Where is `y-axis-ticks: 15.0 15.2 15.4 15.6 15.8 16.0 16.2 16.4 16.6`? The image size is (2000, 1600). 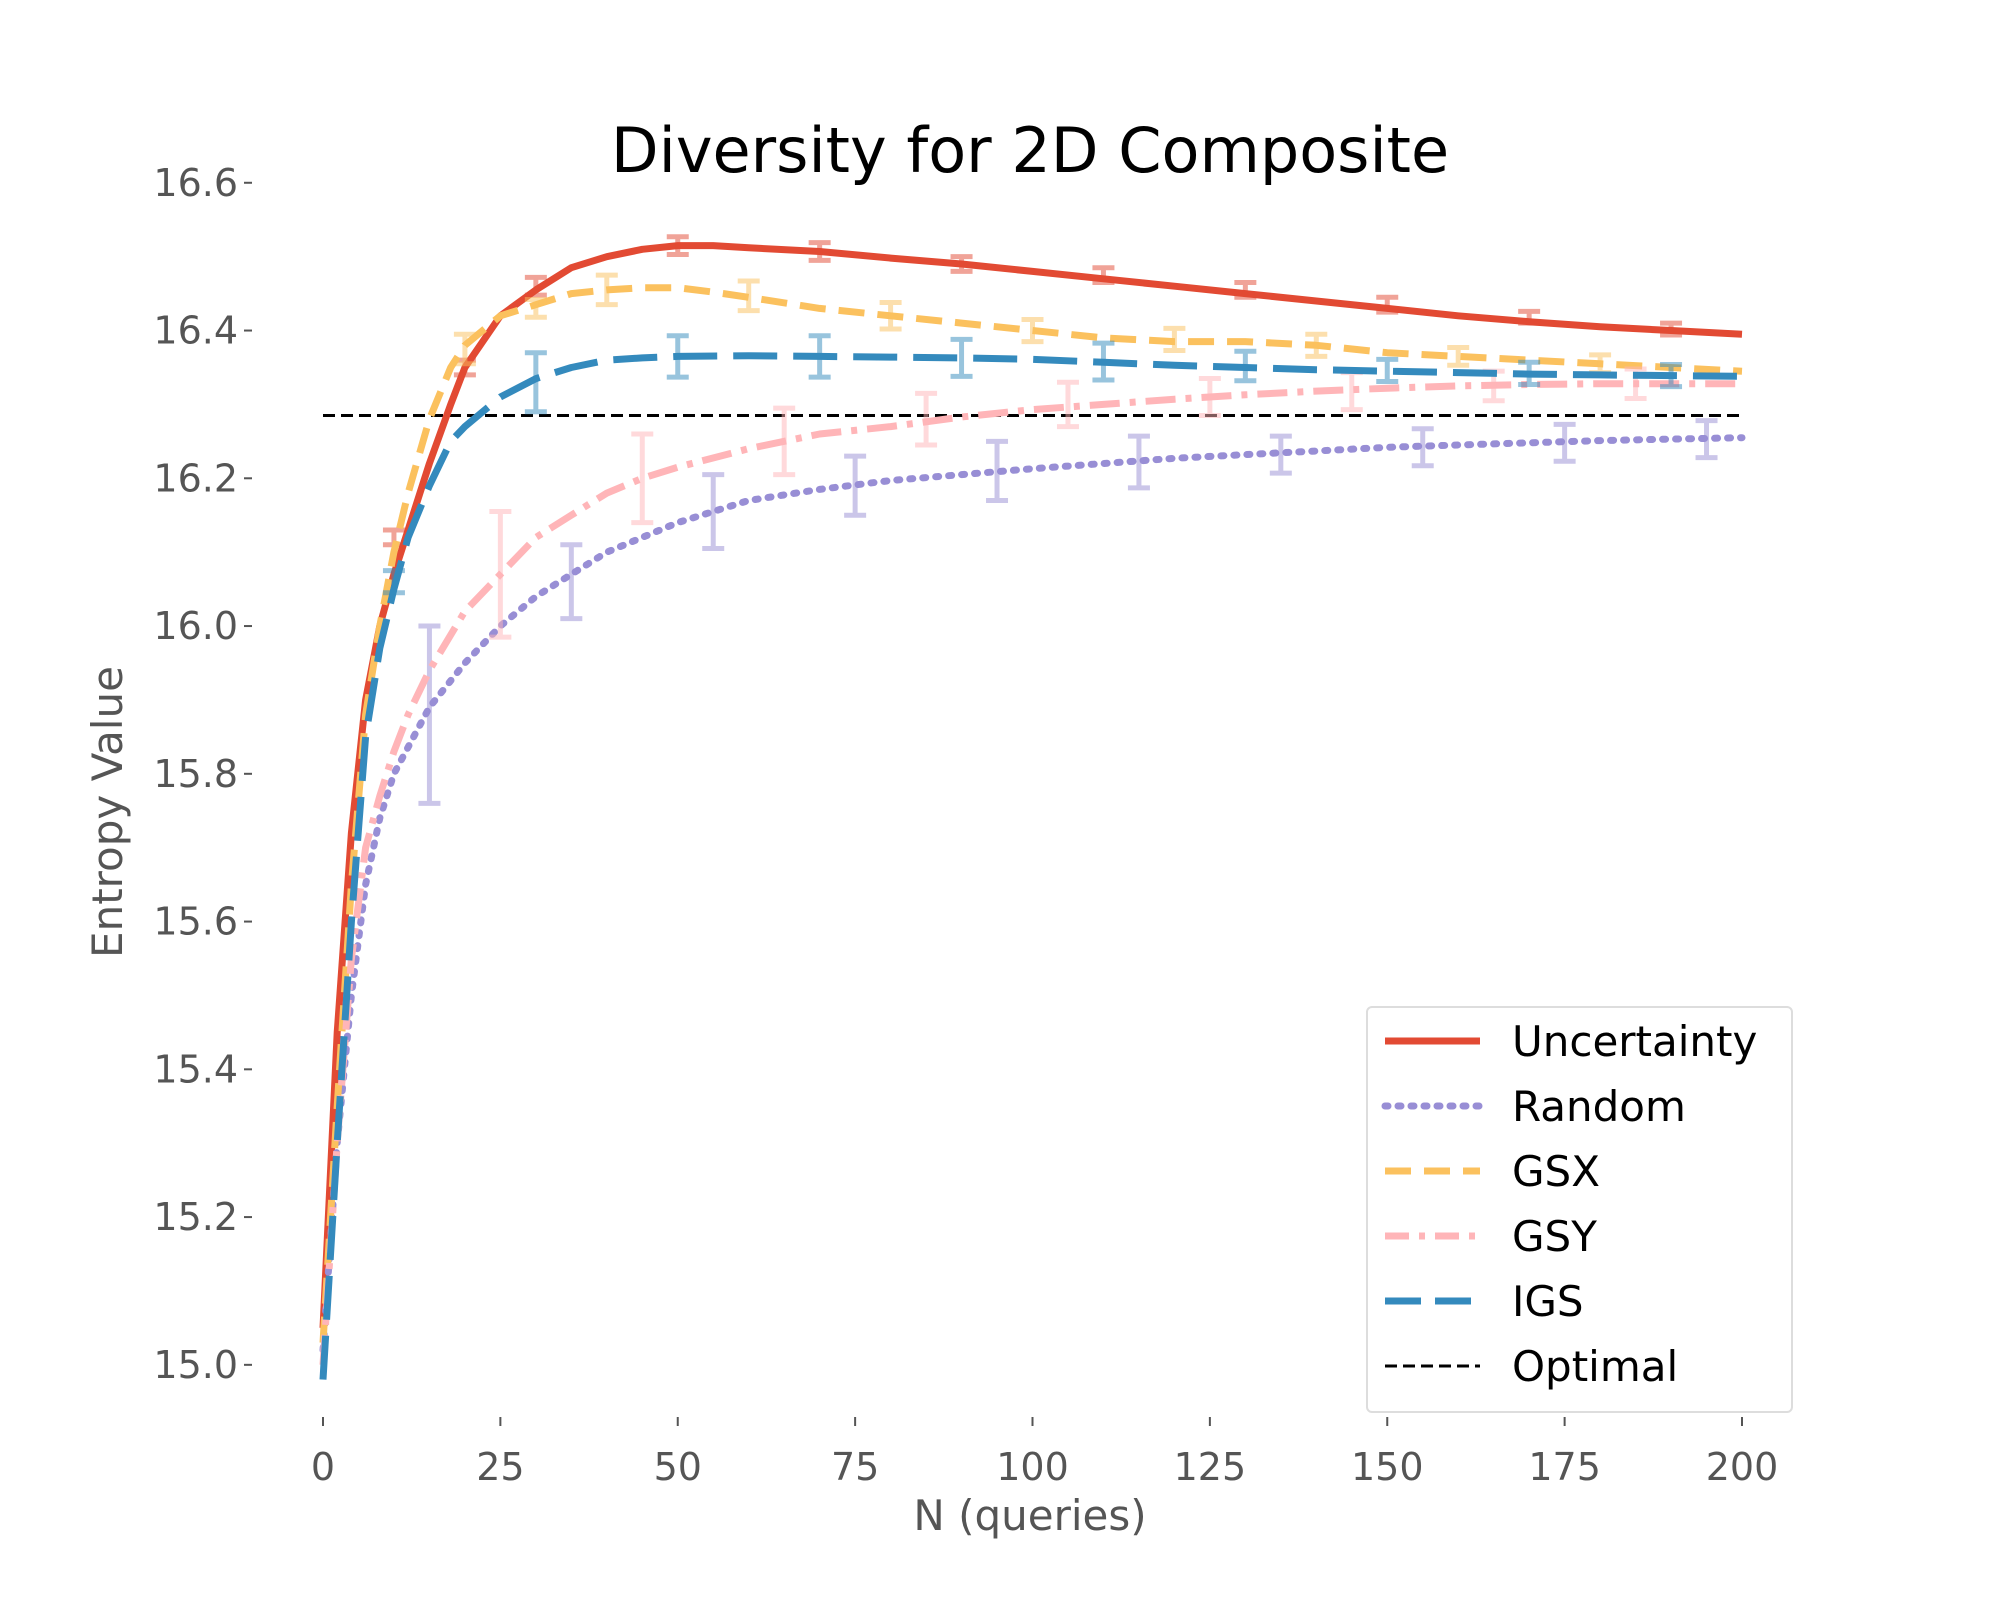 y-axis-ticks: 15.0 15.2 15.4 15.6 15.8 16.0 16.2 16.4 16.6 is located at coordinates (202, 774).